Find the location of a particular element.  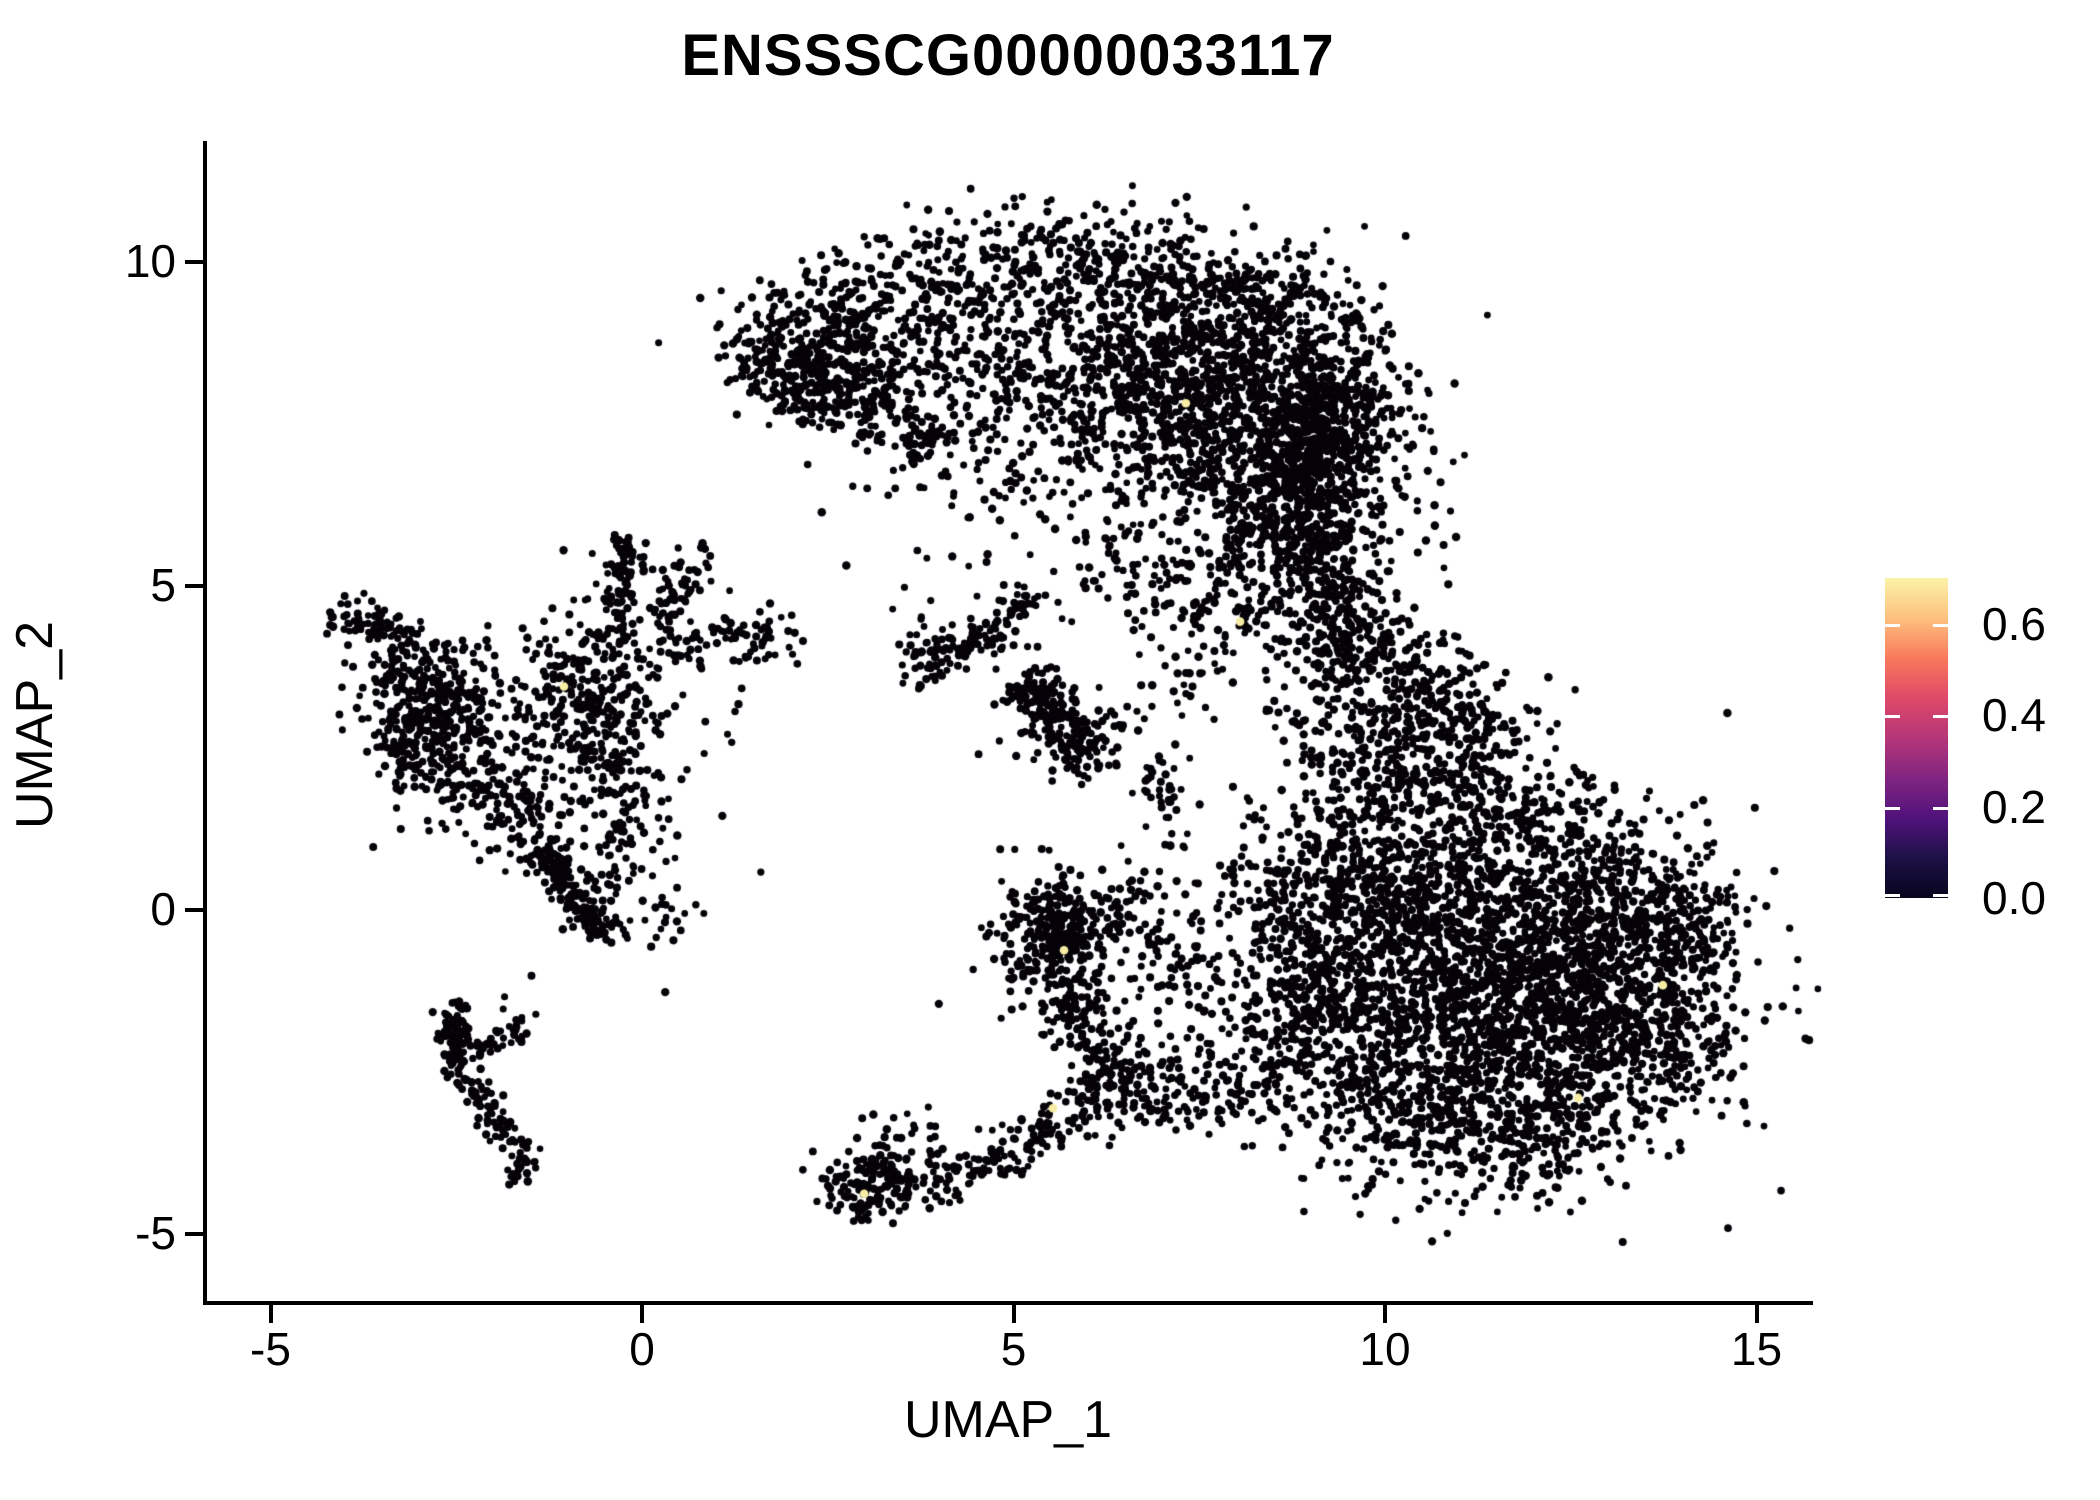

y-axis-line is located at coordinates (205, 723).